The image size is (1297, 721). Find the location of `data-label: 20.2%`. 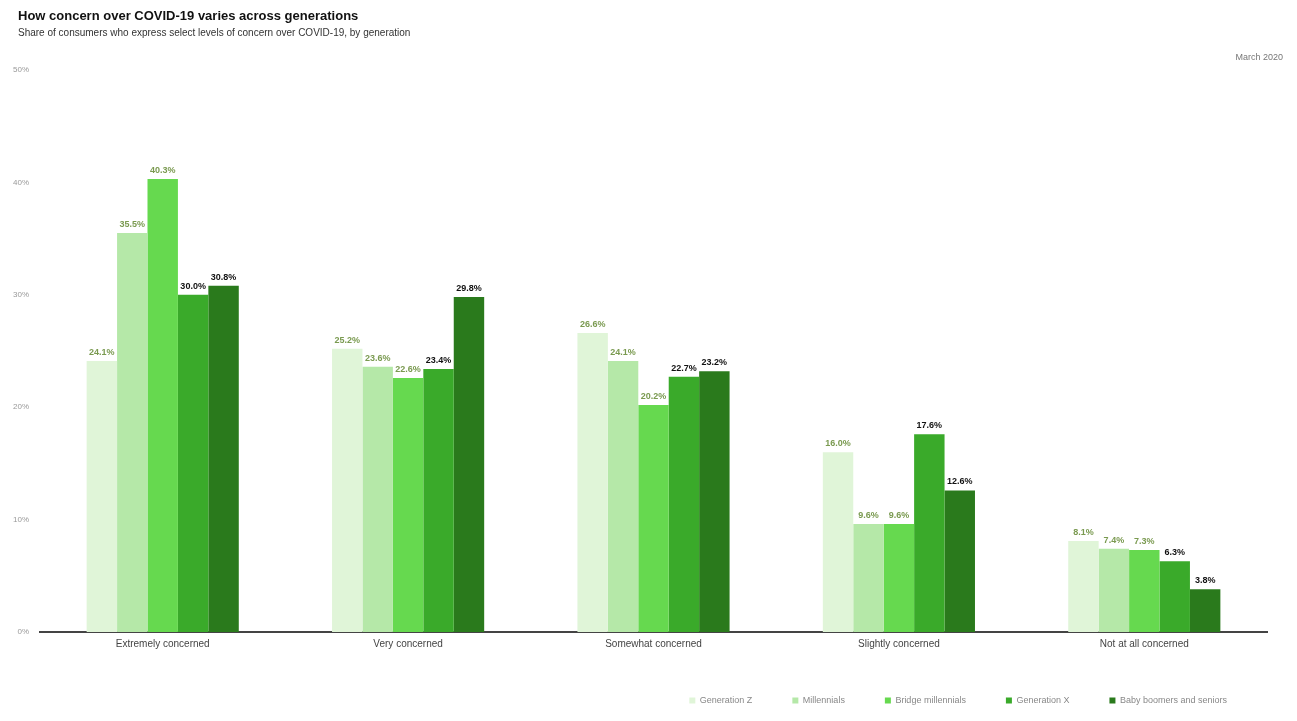

data-label: 20.2% is located at coordinates (653, 395).